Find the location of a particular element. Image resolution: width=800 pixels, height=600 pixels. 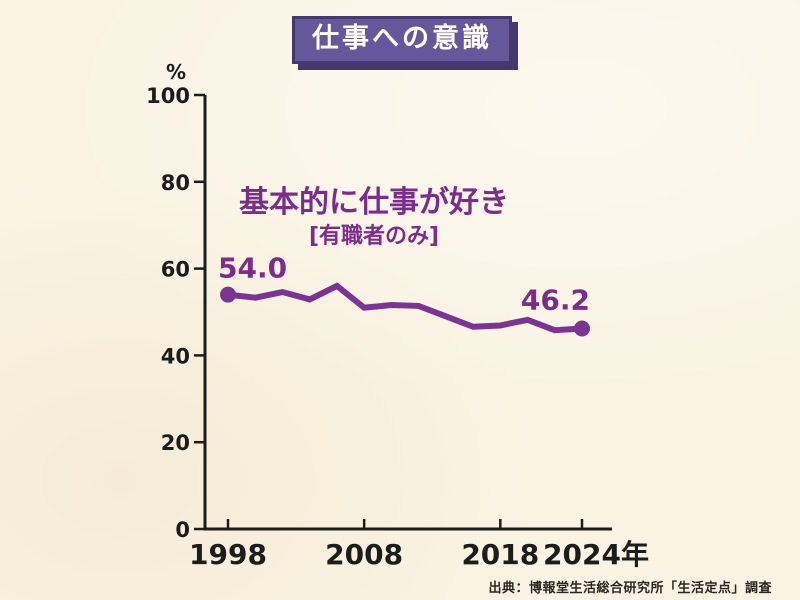

page-title-banner: 仕事への意識 is located at coordinates (402, 40).